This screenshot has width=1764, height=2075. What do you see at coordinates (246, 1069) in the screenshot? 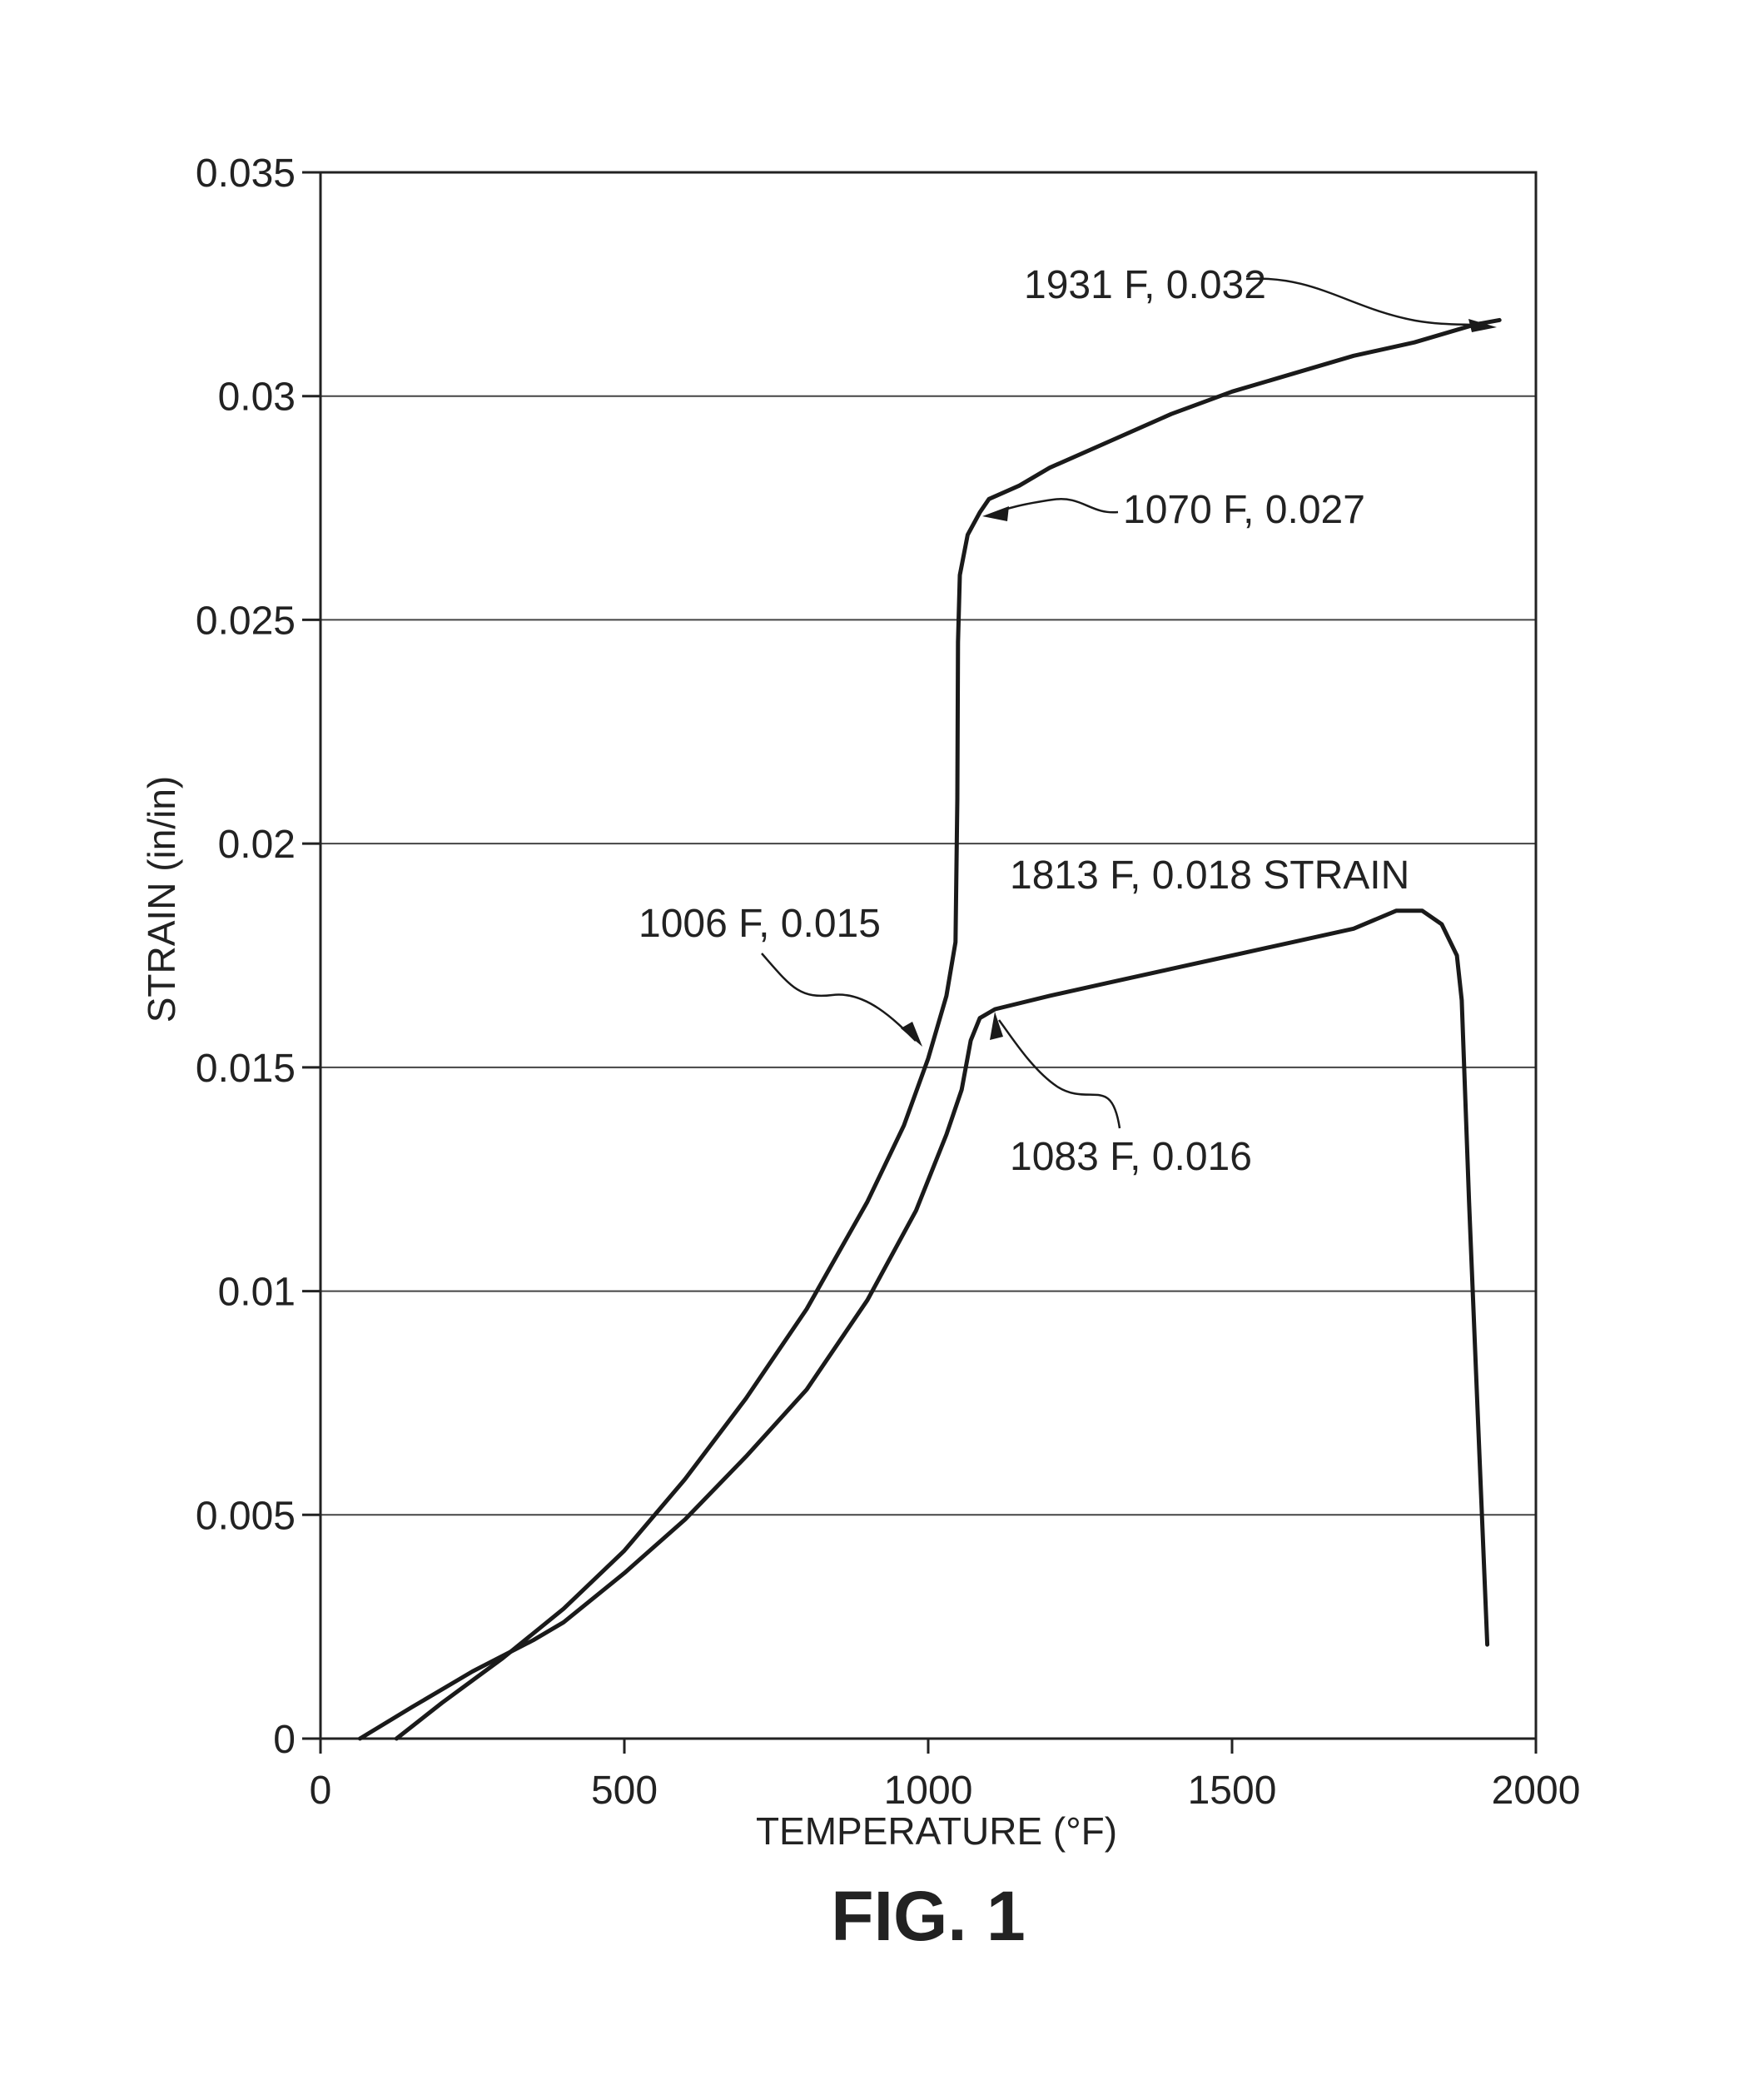
I see `y-tick-label: 0.015` at bounding box center [246, 1069].